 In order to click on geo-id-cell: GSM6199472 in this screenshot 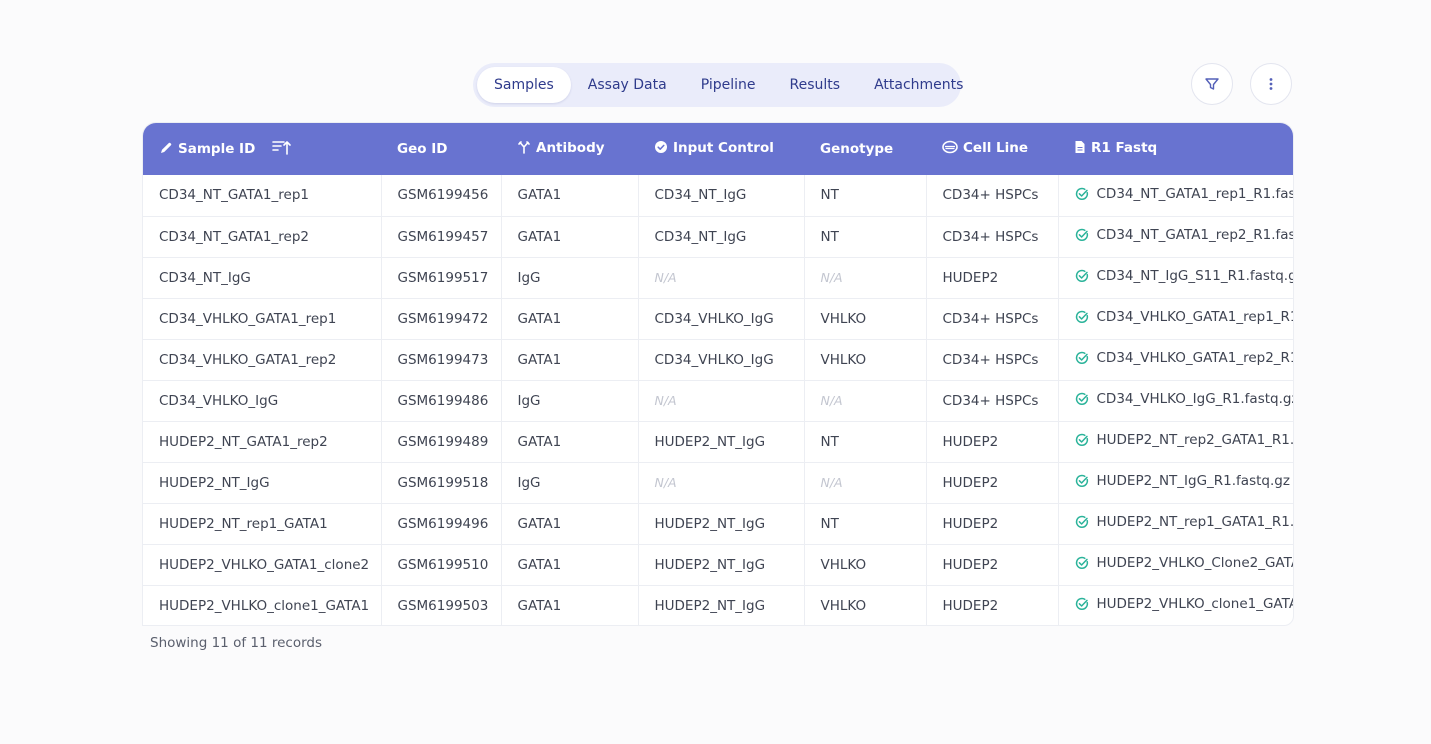, I will do `click(441, 319)`.